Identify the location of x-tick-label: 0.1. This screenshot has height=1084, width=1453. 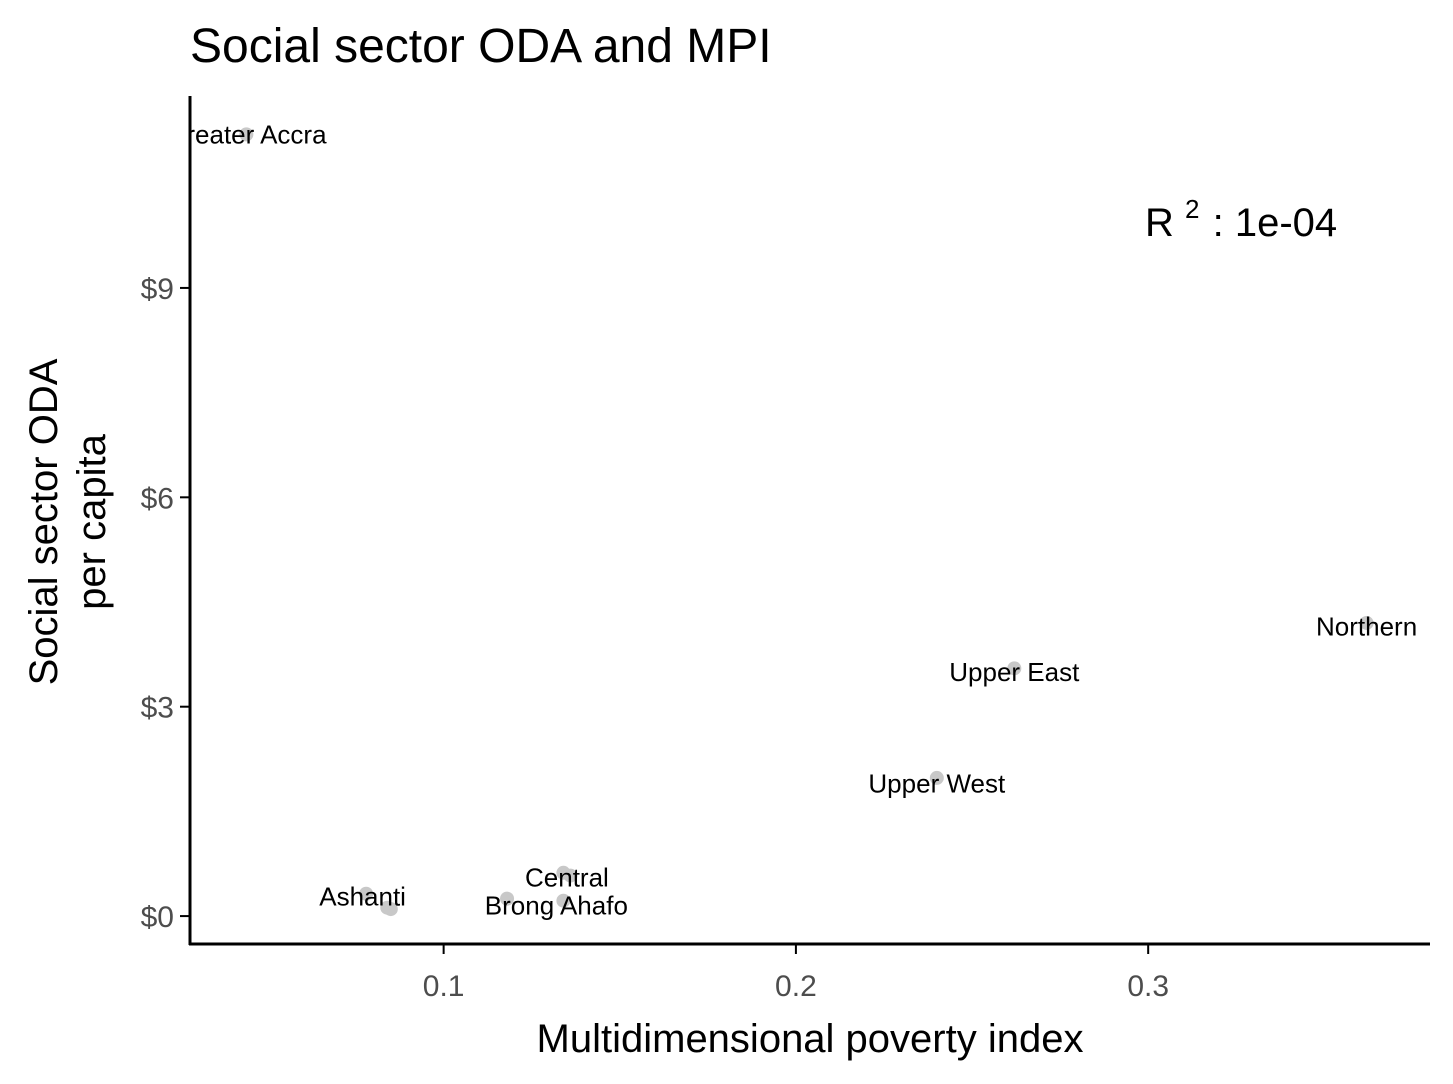
(444, 986).